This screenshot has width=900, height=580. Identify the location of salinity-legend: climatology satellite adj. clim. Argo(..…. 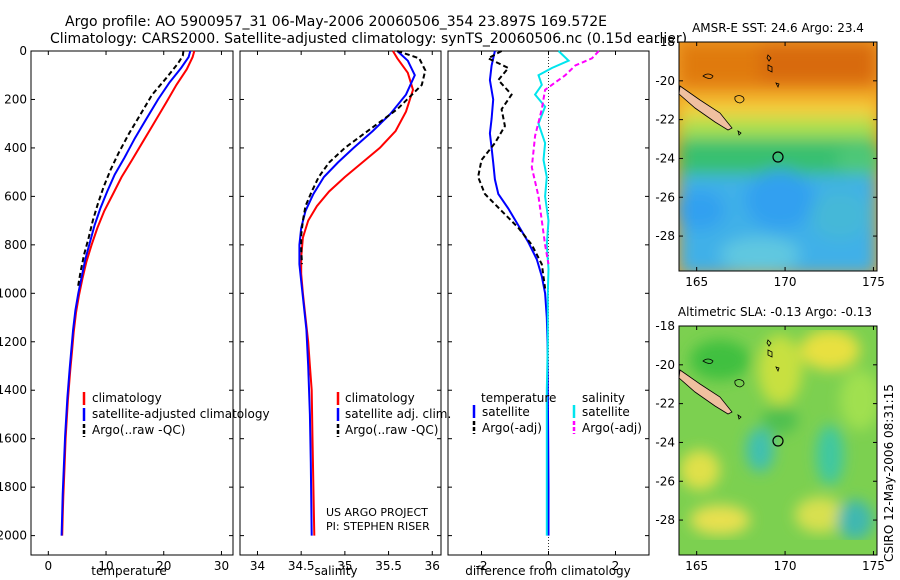
(393, 414).